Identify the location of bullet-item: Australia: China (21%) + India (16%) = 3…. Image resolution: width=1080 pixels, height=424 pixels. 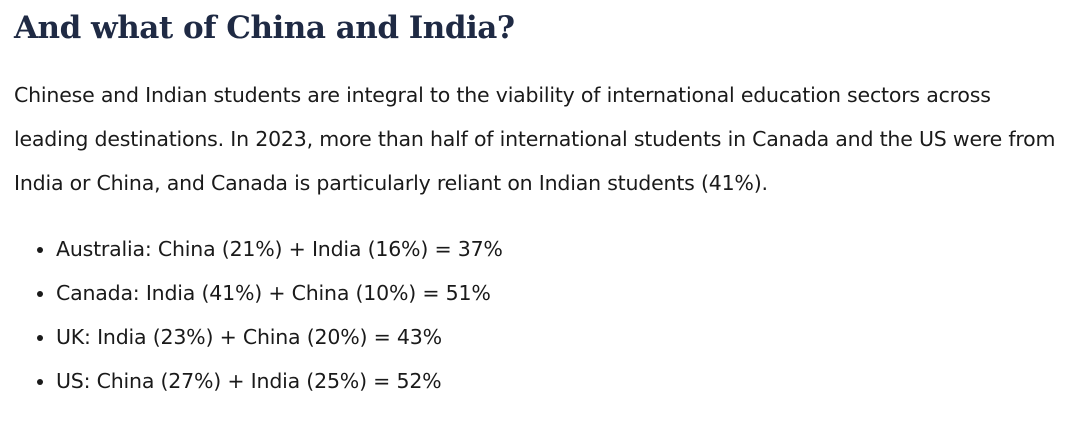
(561, 249).